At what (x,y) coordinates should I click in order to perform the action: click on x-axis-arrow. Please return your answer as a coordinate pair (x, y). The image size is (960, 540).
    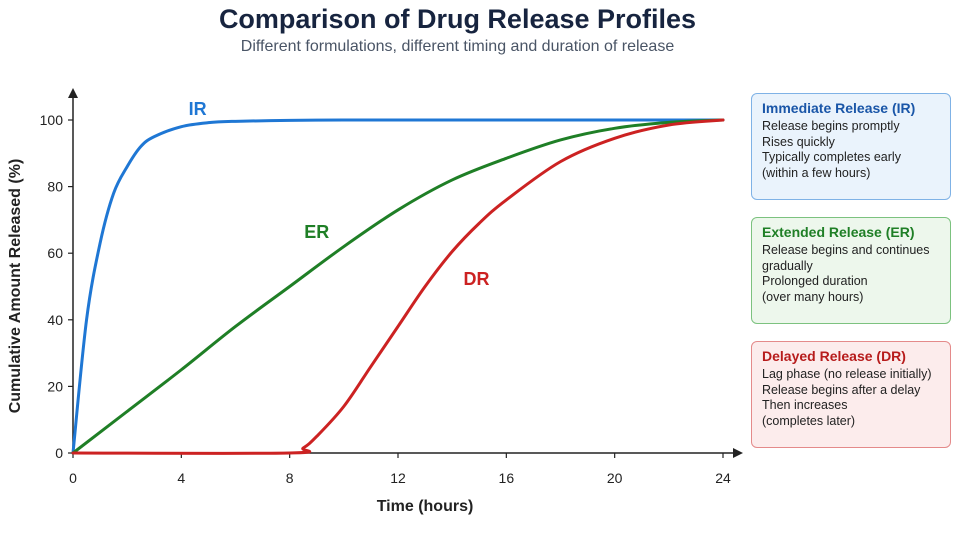
    Looking at the image, I should click on (738, 453).